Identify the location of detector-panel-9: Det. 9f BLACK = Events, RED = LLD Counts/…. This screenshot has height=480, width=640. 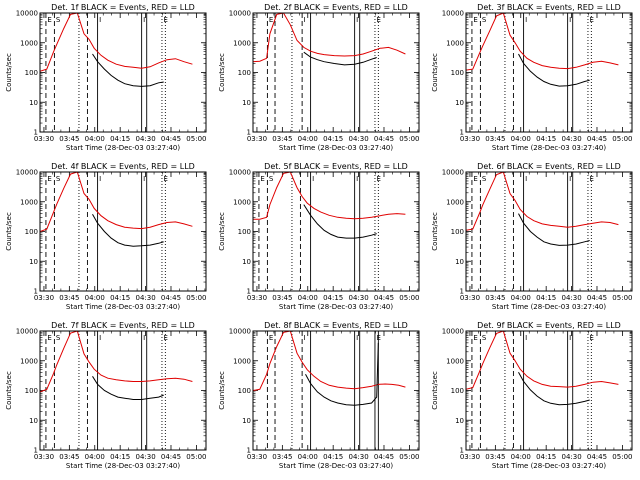
(532, 395).